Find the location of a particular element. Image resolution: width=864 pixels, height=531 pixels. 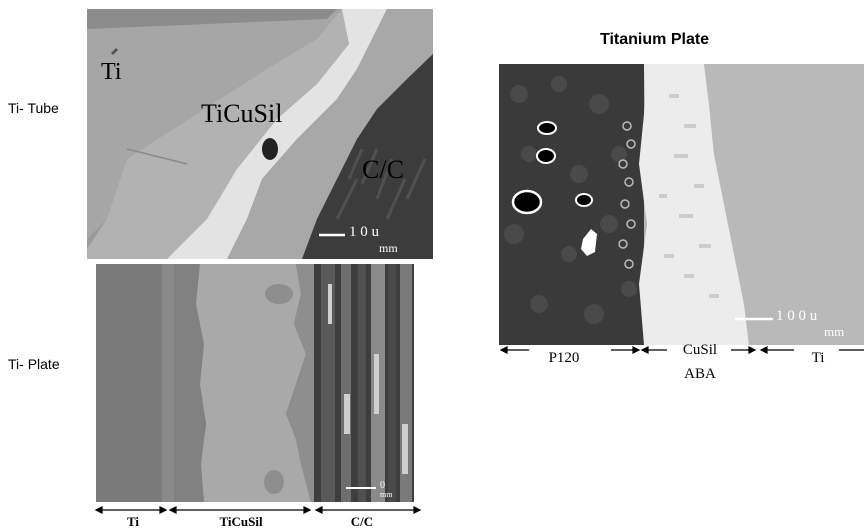

ti-tube-label: Ti- Tube is located at coordinates (33, 108).